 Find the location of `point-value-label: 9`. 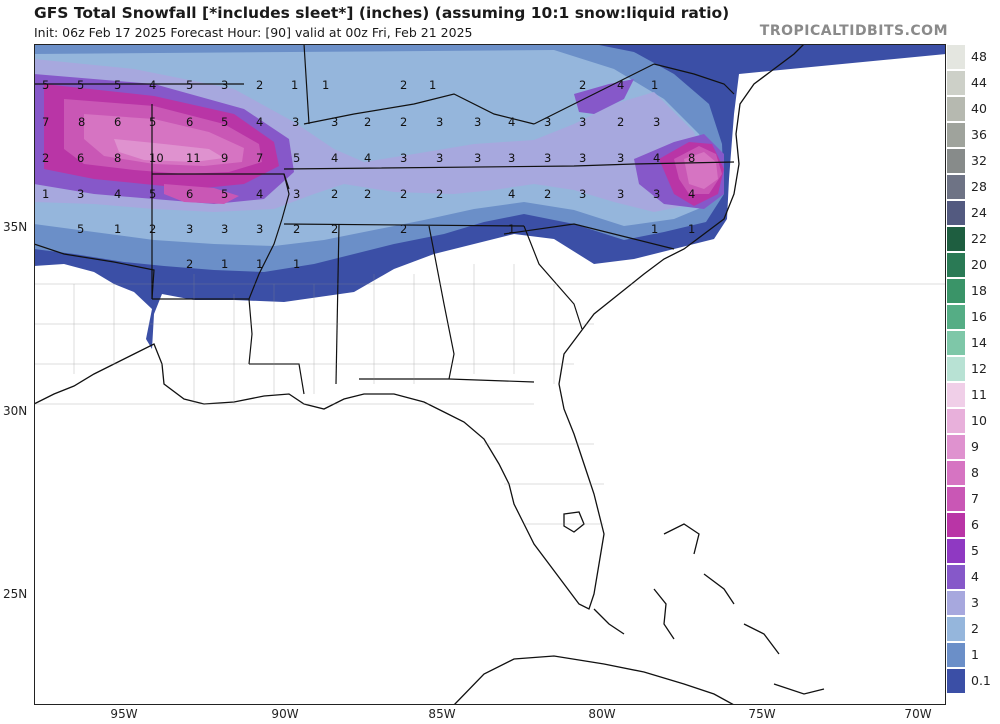

point-value-label: 9 is located at coordinates (224, 158).